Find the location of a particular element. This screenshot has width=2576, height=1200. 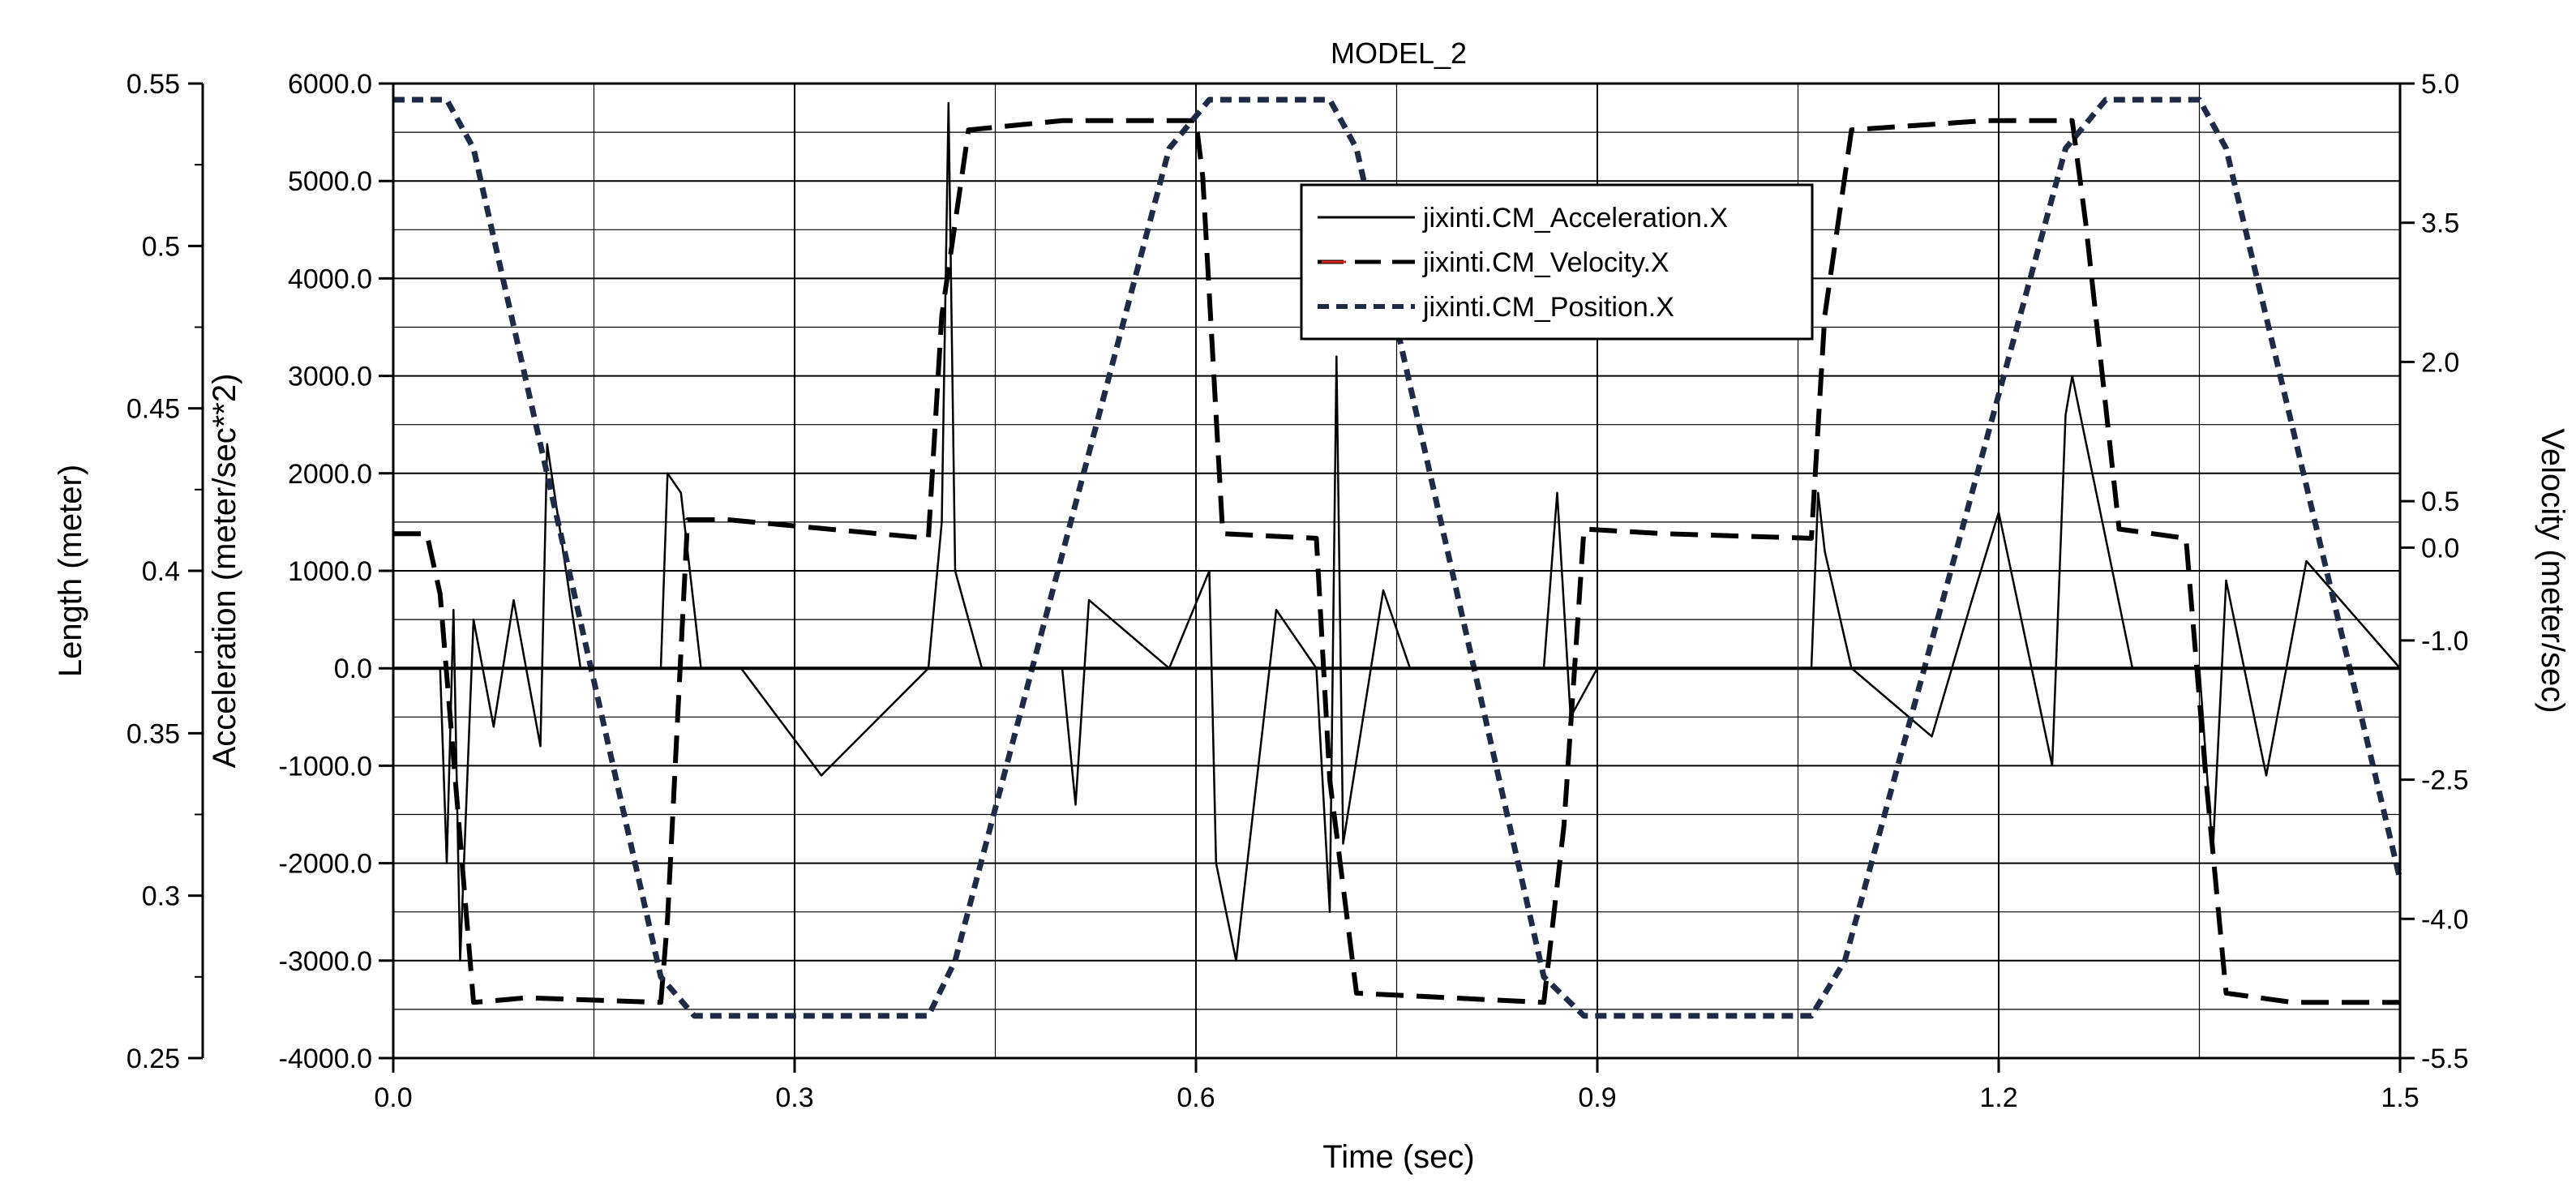

velocity-axis-ticks: -5.5 -4.0 -2.5 -1.0 0.0 0.5 2.0 3.5 5.0 is located at coordinates (2434, 571).